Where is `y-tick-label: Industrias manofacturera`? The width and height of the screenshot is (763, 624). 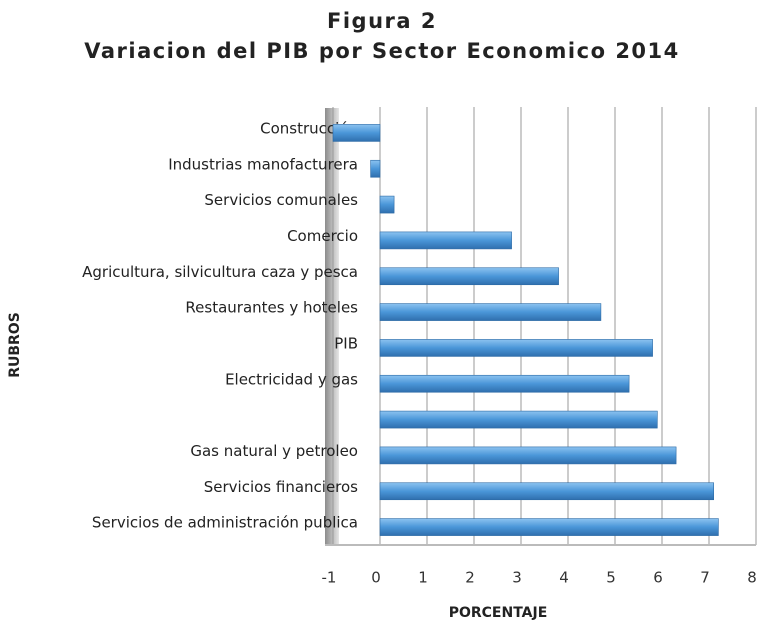
y-tick-label: Industrias manofacturera is located at coordinates (263, 164).